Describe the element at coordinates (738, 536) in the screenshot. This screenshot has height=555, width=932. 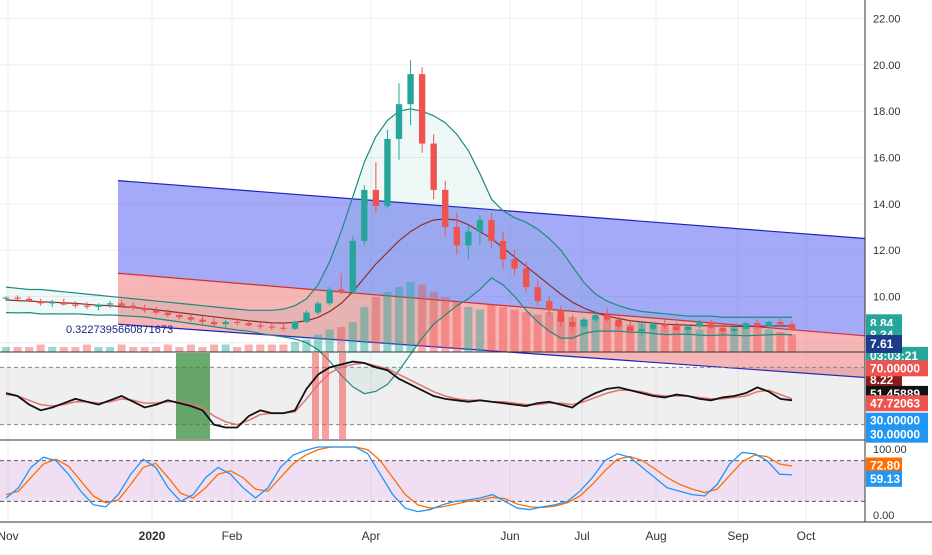
I see `time-tick-label: Sep` at that location.